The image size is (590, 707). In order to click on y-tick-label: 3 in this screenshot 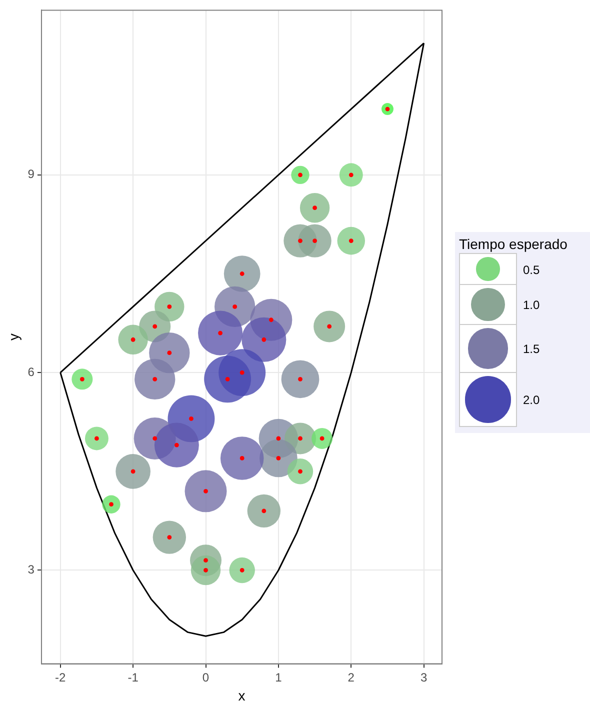, I will do `click(31, 569)`.